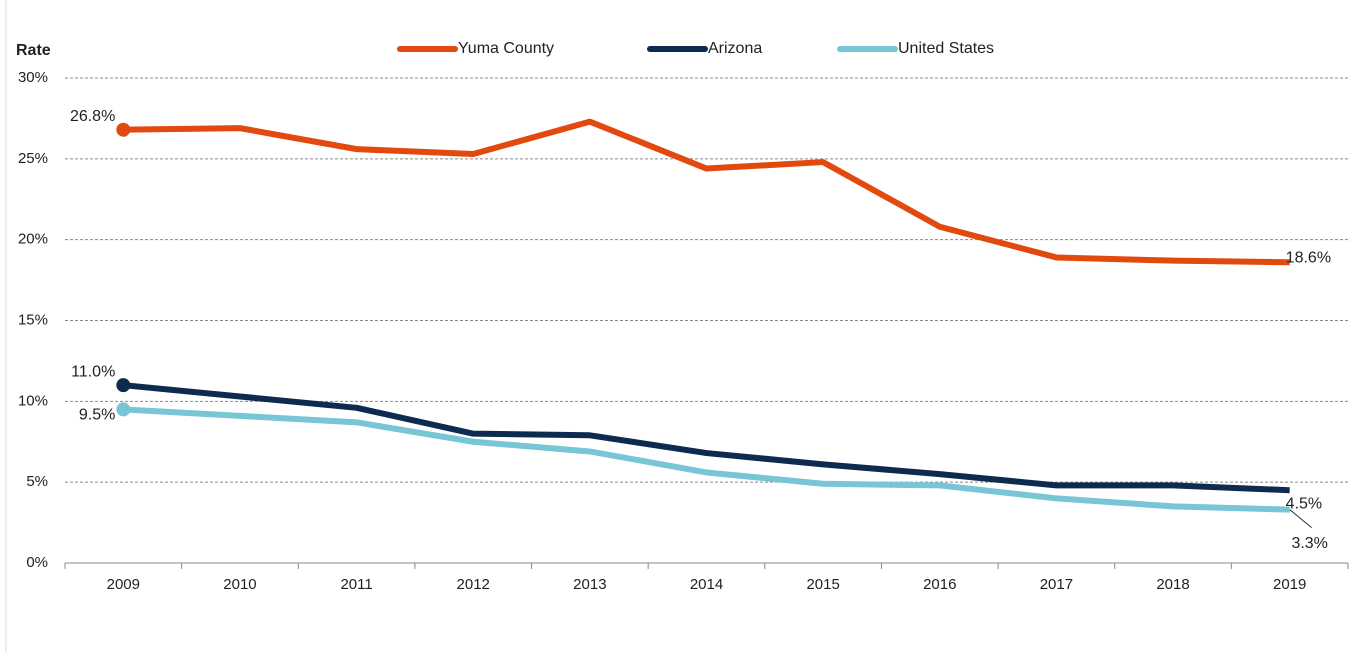  Describe the element at coordinates (822, 584) in the screenshot. I see `x-tick-label: 2015` at that location.